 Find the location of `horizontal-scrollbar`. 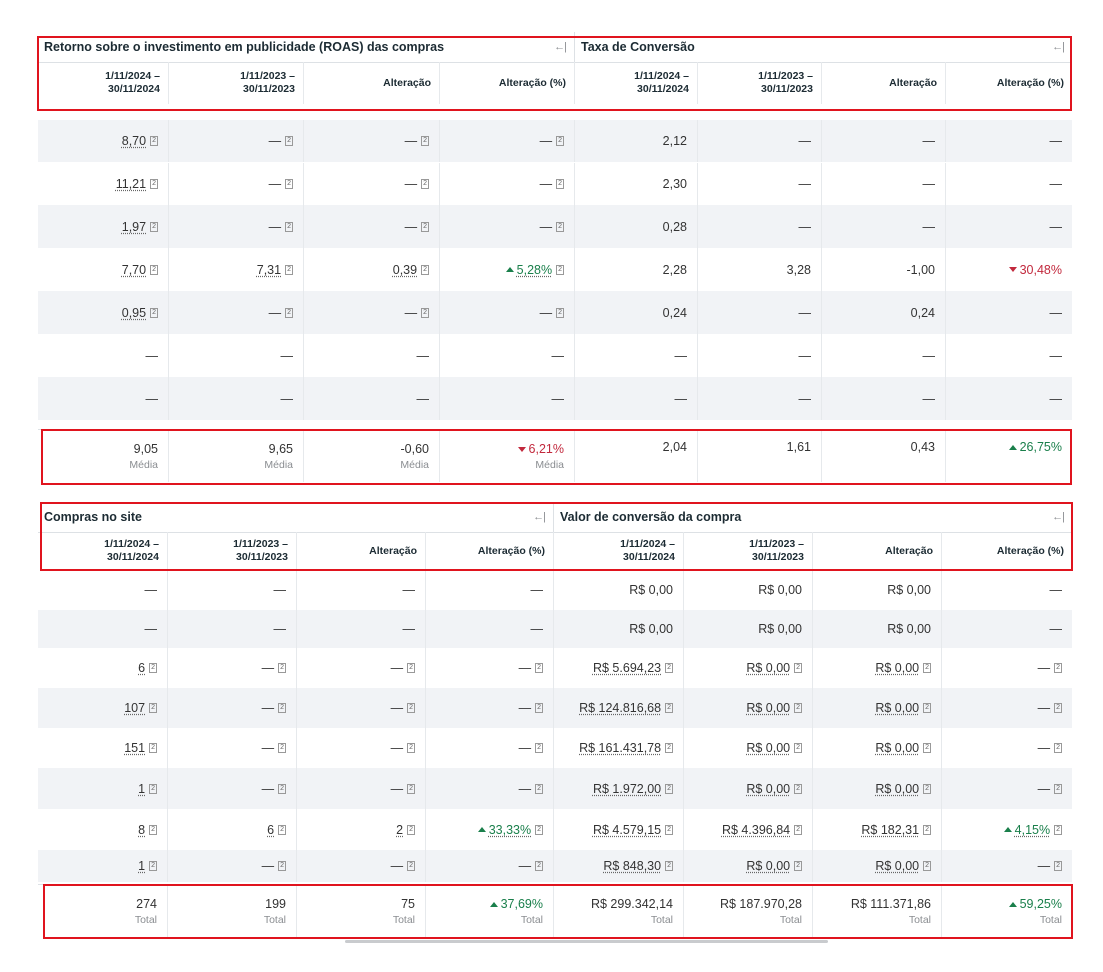

horizontal-scrollbar is located at coordinates (586, 941).